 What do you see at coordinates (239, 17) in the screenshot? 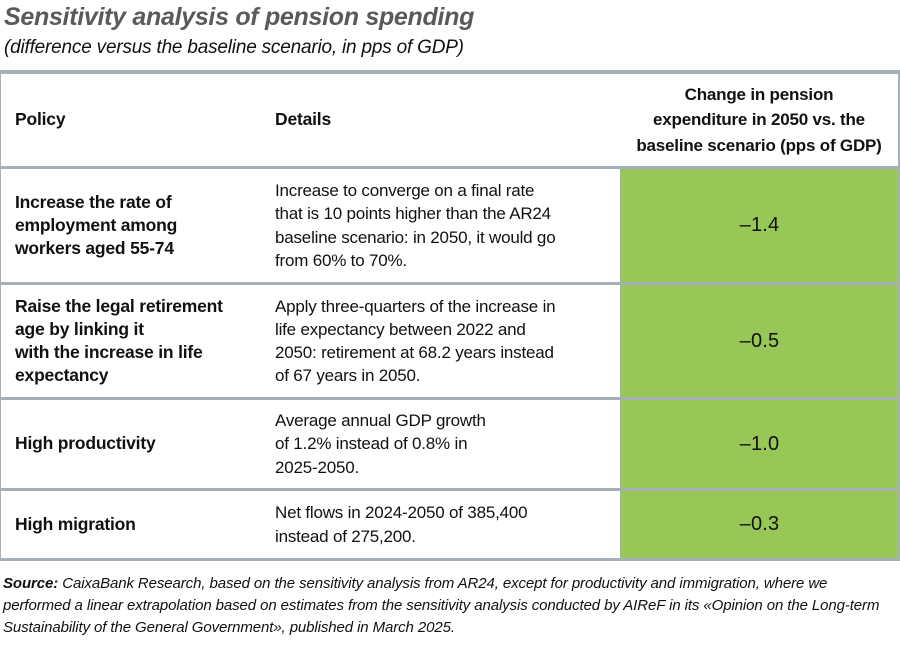
I see `figure-title: Sensitivity analysis of pension spending` at bounding box center [239, 17].